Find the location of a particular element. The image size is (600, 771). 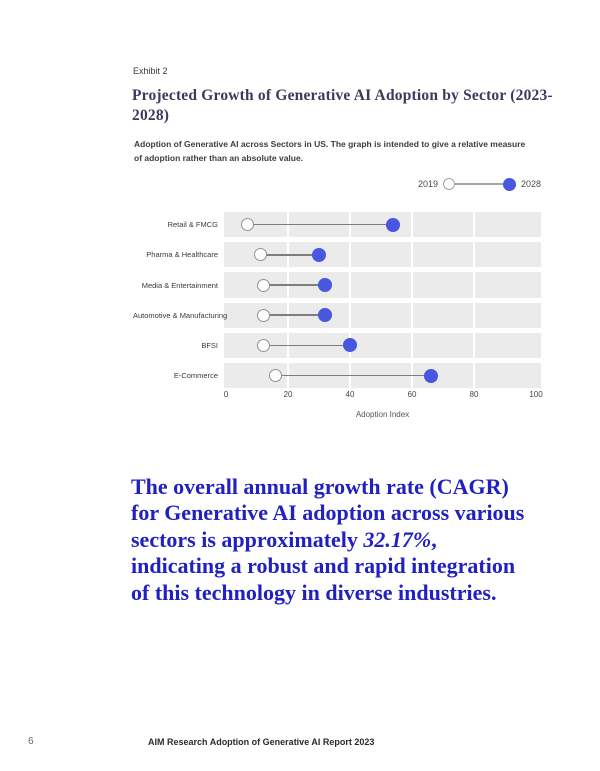

x-axis-title: Adoption Index is located at coordinates (382, 414).